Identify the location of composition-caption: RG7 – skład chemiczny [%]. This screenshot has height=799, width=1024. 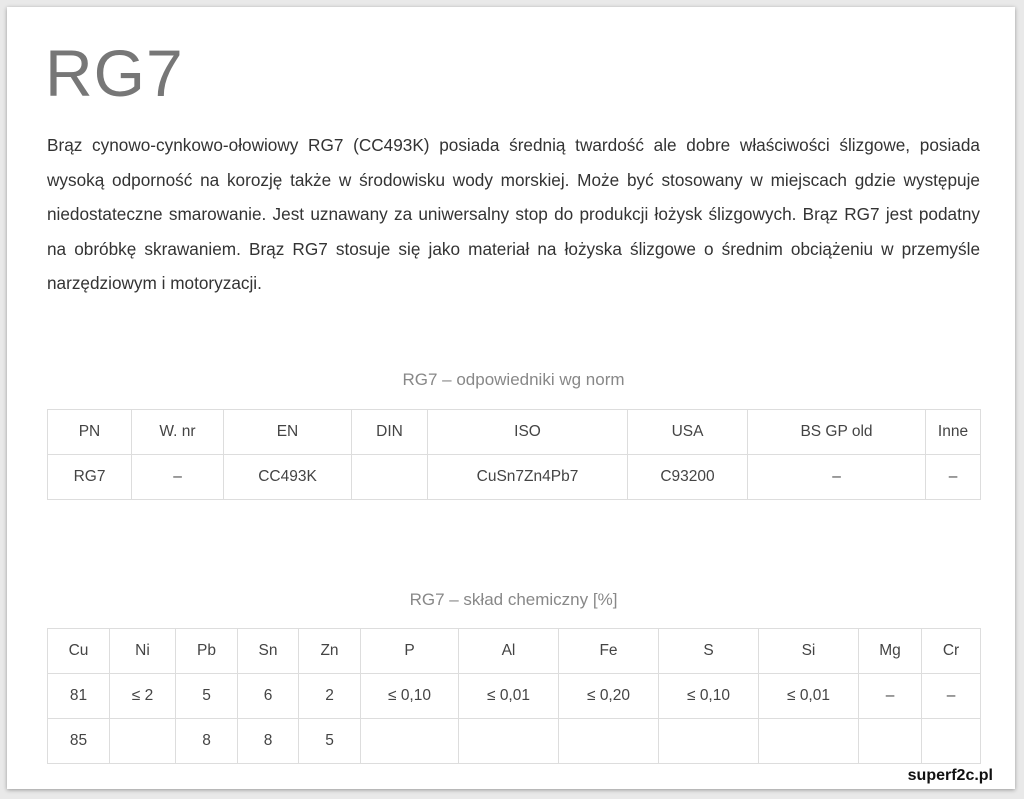
(513, 599).